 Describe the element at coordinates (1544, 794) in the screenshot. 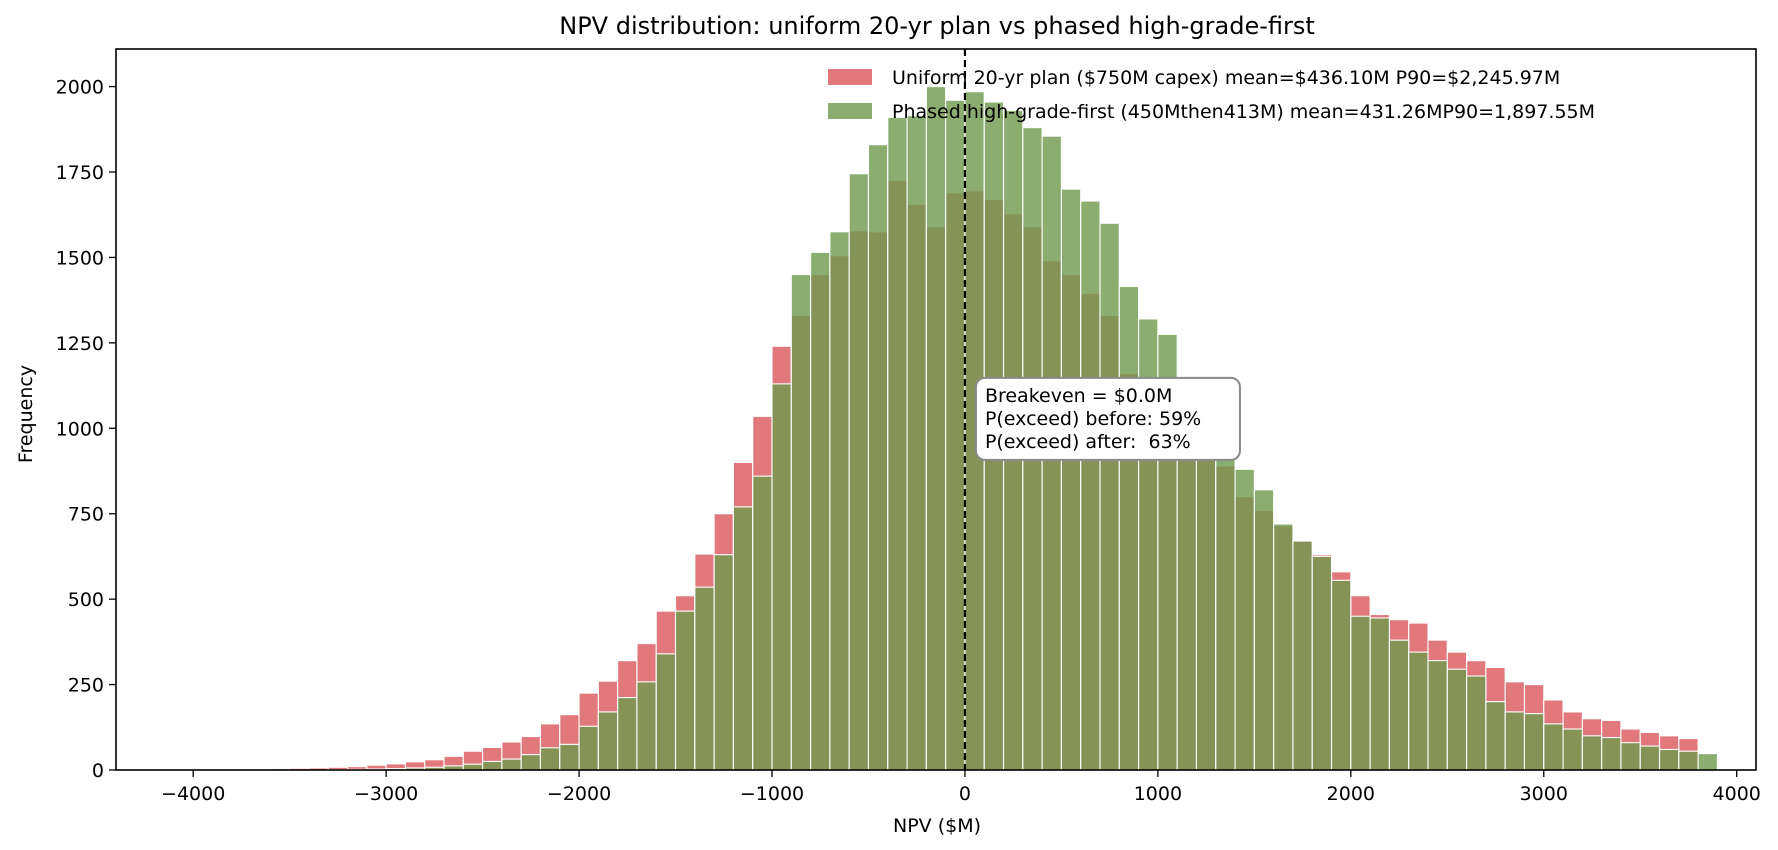

I see `x-tick-label: 3000` at that location.